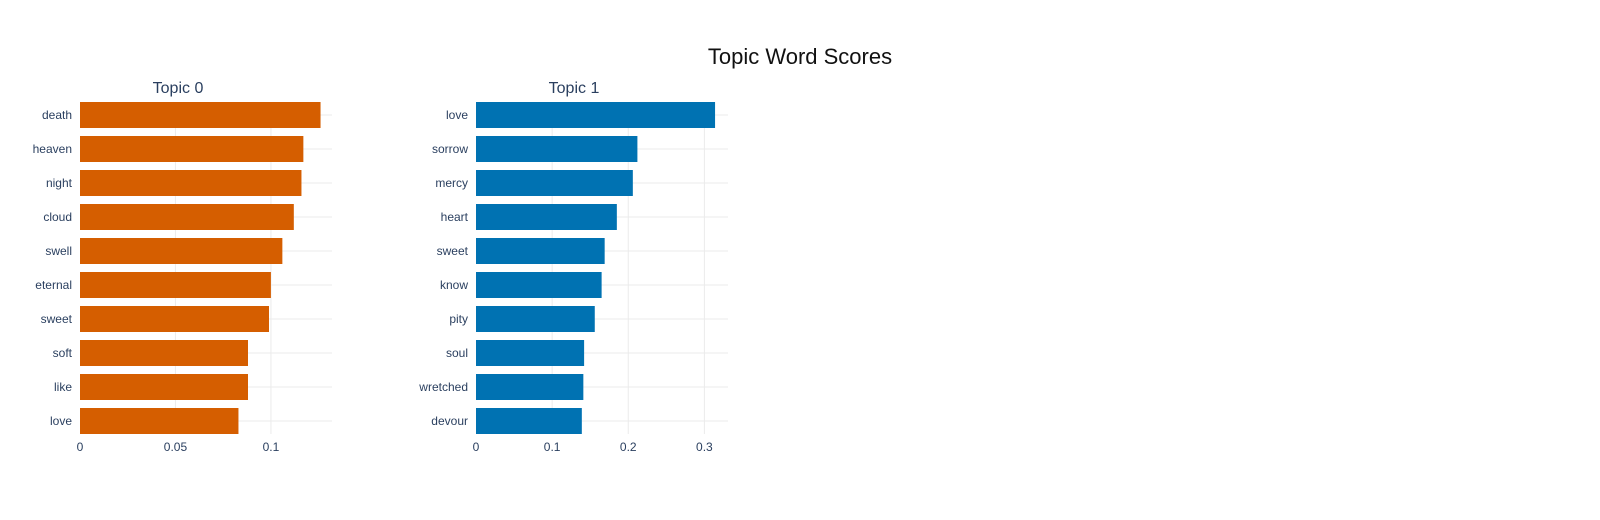 The height and width of the screenshot is (520, 1600). Describe the element at coordinates (181, 251) in the screenshot. I see `bar-swell` at that location.